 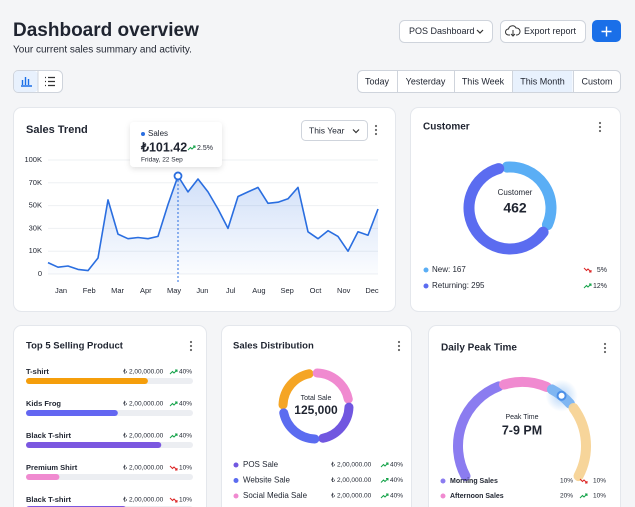 I want to click on period-label: This Year, so click(x=327, y=130).